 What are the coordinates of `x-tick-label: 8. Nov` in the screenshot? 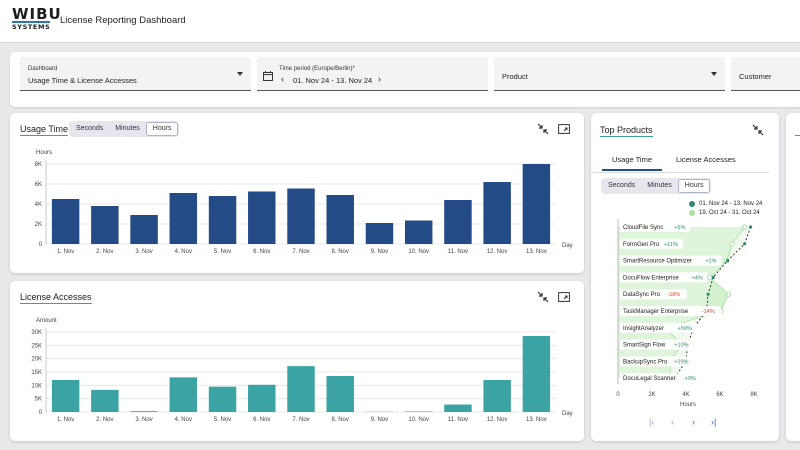 It's located at (340, 252).